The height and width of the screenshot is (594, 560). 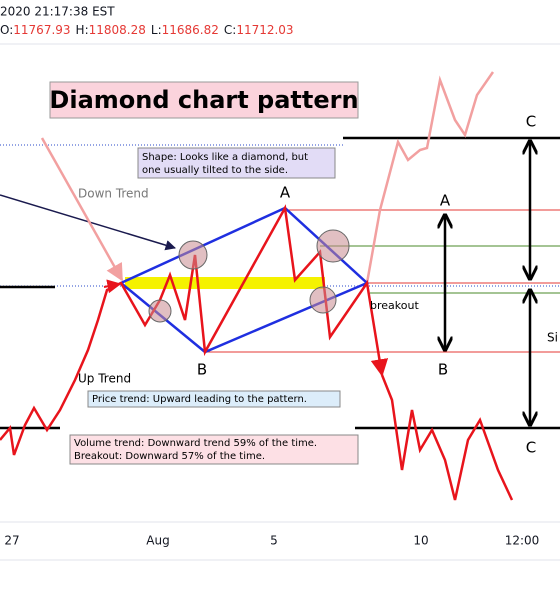 I want to click on ohlc-label: L:, so click(x=156, y=30).